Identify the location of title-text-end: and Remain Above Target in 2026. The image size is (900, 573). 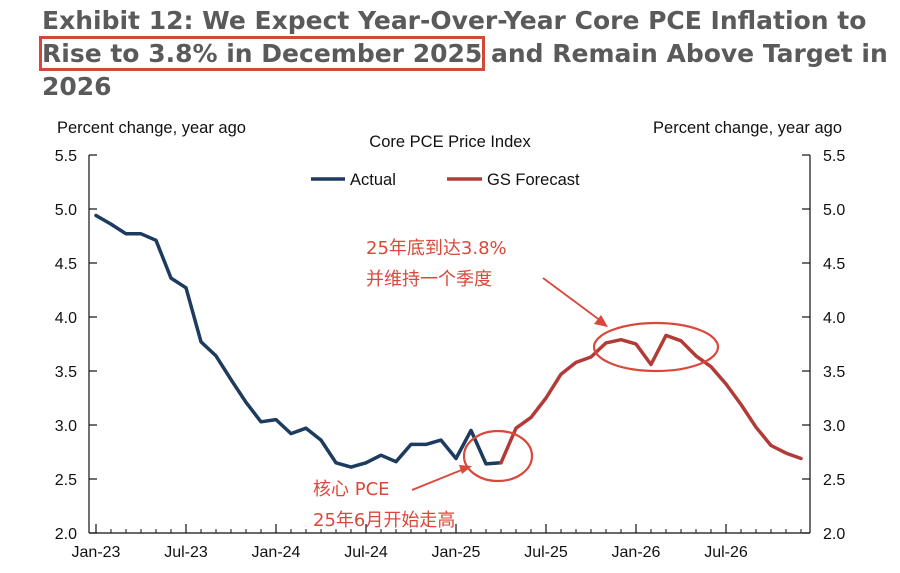
(465, 70).